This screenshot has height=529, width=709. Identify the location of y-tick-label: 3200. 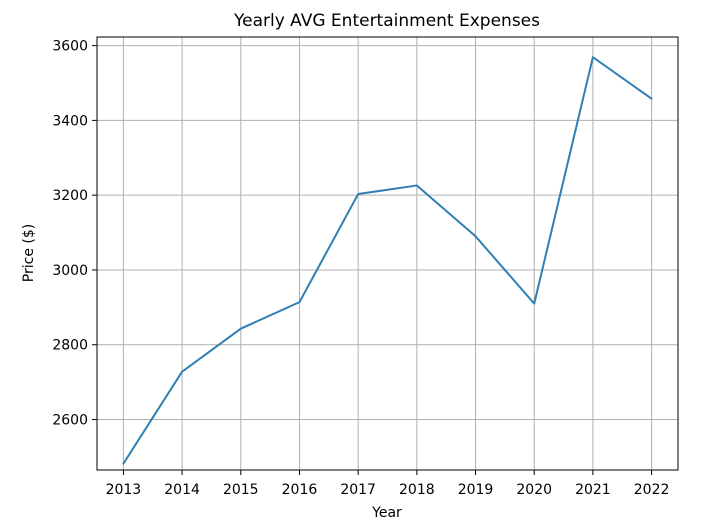
(70, 196).